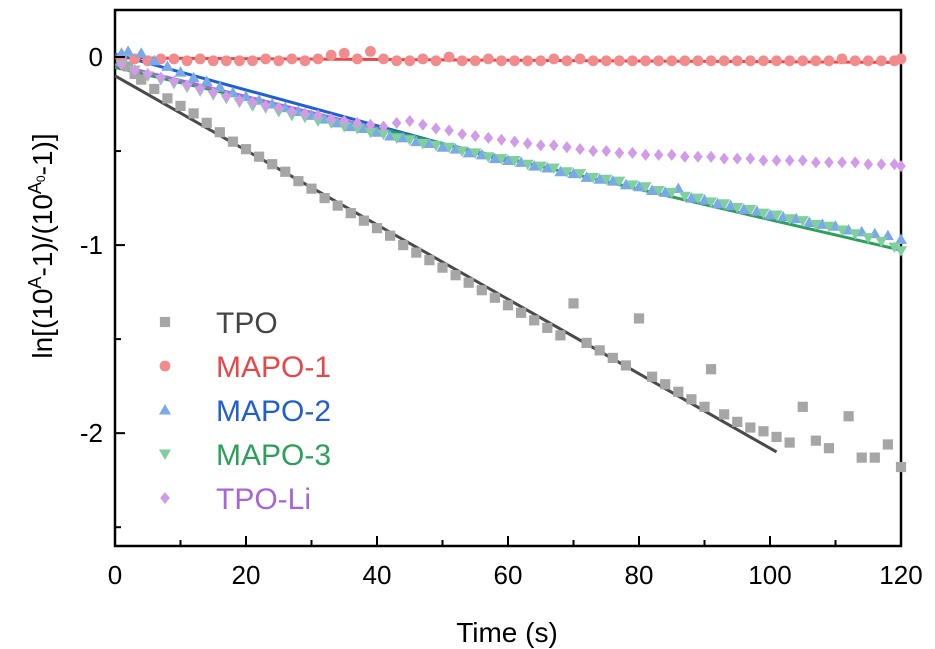 Image resolution: width=935 pixels, height=649 pixels. I want to click on y-title-sub-0: 0, so click(41, 178).